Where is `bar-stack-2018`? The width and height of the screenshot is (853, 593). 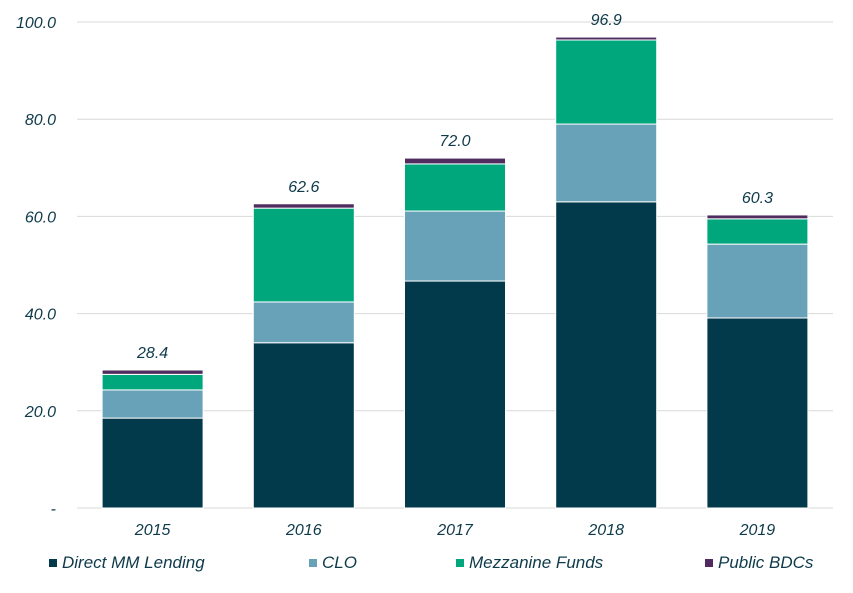
bar-stack-2018 is located at coordinates (606, 272).